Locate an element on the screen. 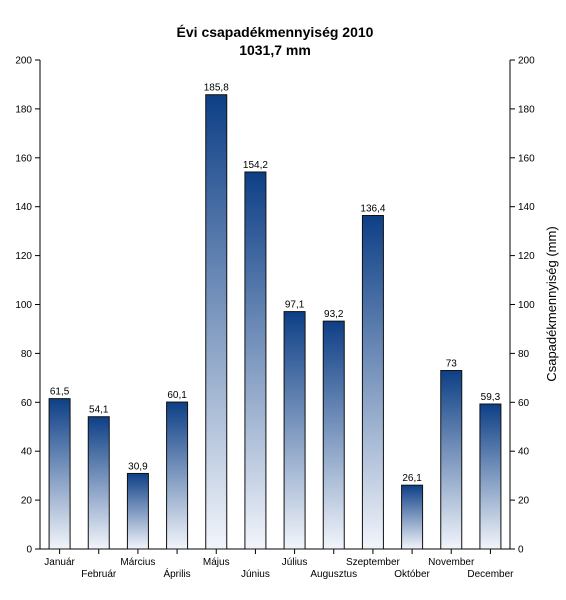 The image size is (566, 600). value-label: 61,5 is located at coordinates (60, 392).